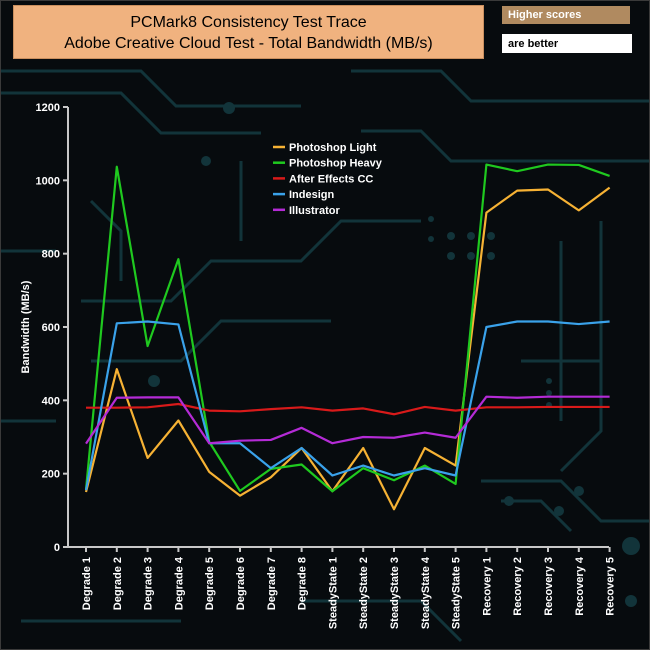 This screenshot has width=650, height=650. I want to click on legend-label-0: Photoshop Light, so click(333, 148).